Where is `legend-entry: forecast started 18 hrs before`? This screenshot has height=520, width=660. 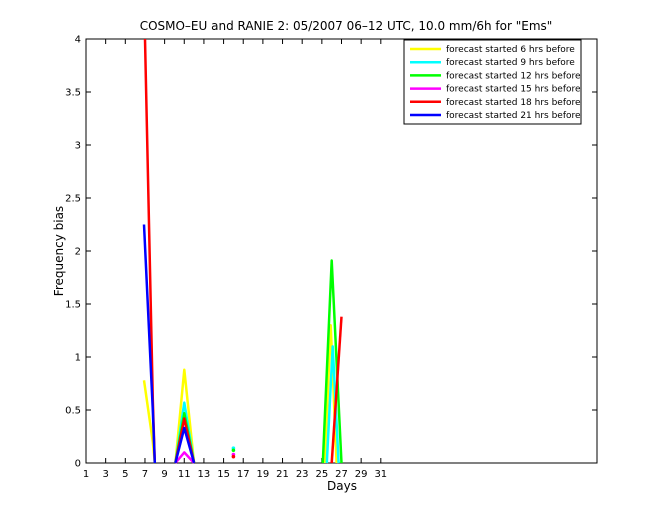 legend-entry: forecast started 18 hrs before is located at coordinates (513, 103).